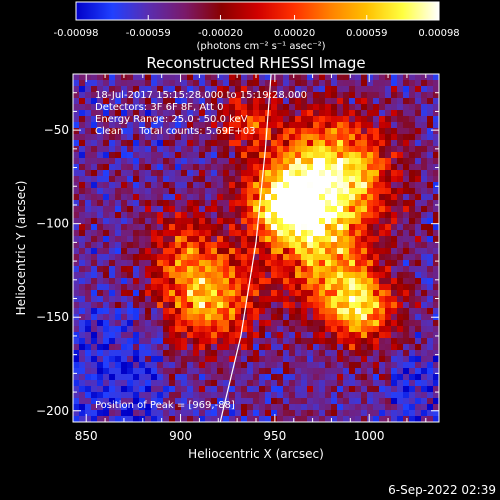  Describe the element at coordinates (274, 436) in the screenshot. I see `x-tick-label: 950` at that location.